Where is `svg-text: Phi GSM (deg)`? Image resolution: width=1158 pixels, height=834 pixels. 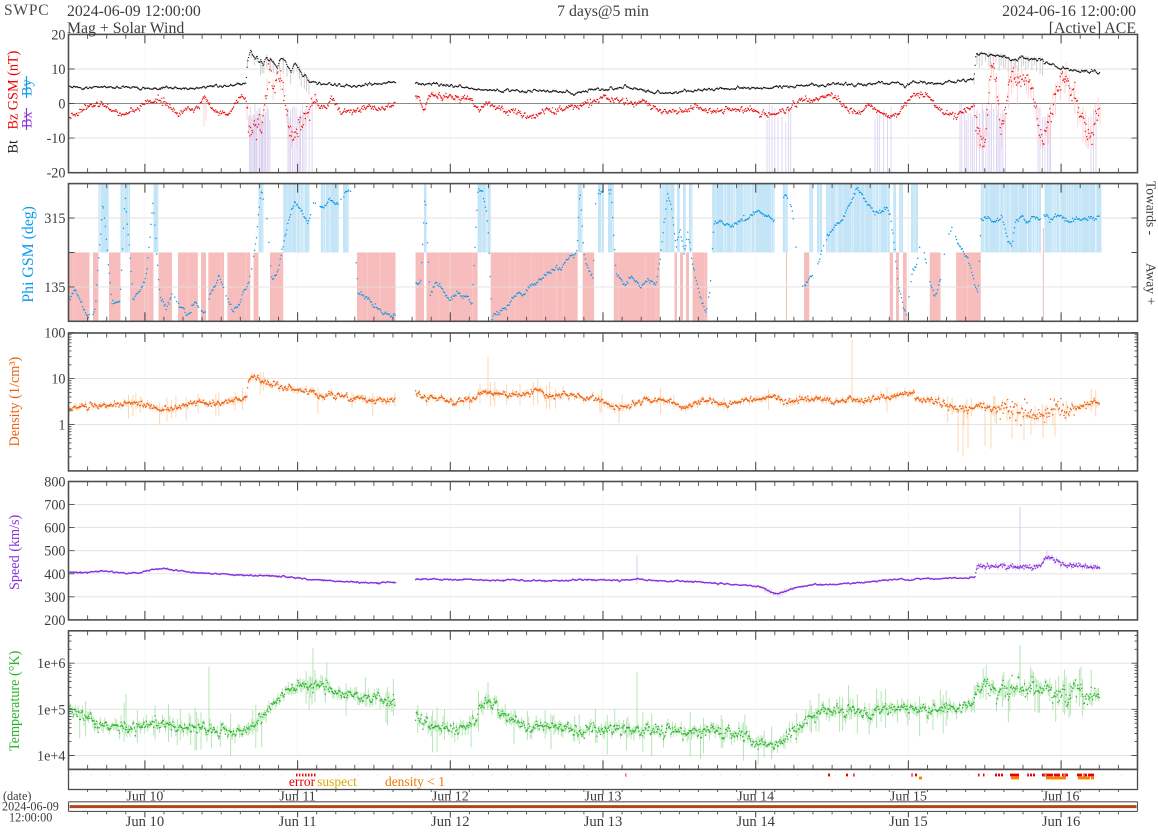 svg-text: Phi GSM (deg) is located at coordinates (28, 254).